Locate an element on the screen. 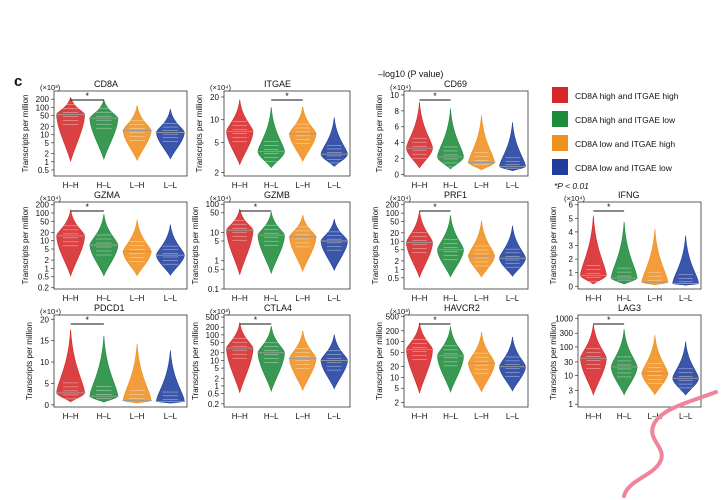 This screenshot has width=725, height=500. panel-title: IFNG is located at coordinates (629, 195).